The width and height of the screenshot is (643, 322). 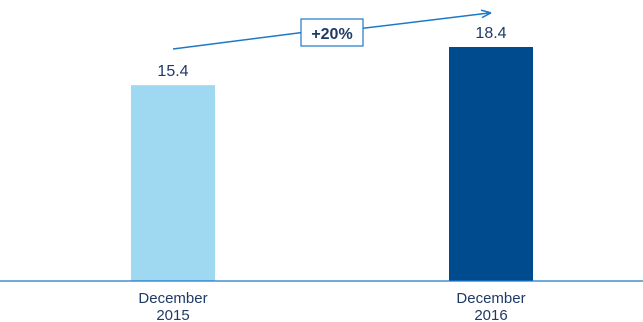 I want to click on growth-label: +20%, so click(x=331, y=34).